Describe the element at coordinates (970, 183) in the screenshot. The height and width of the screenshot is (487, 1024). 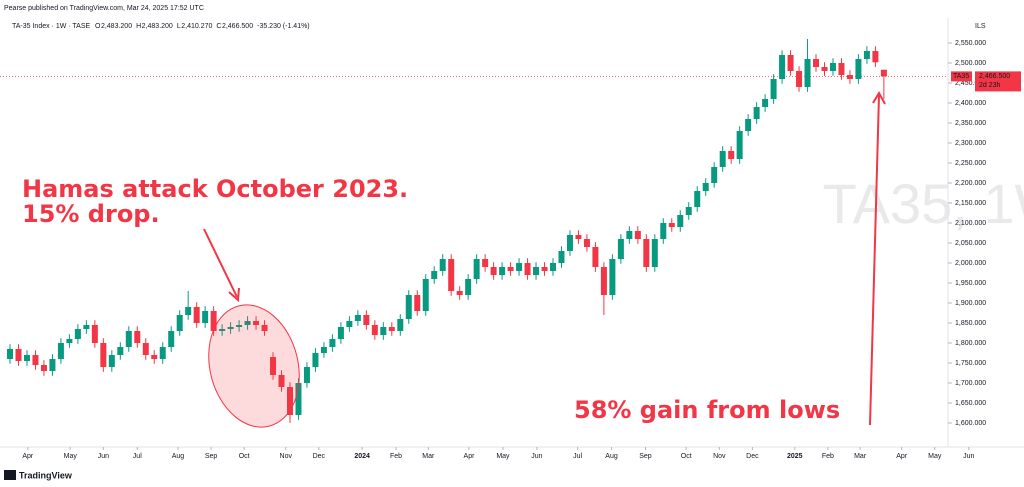
I see `y-tick-label: 2,200.000` at that location.